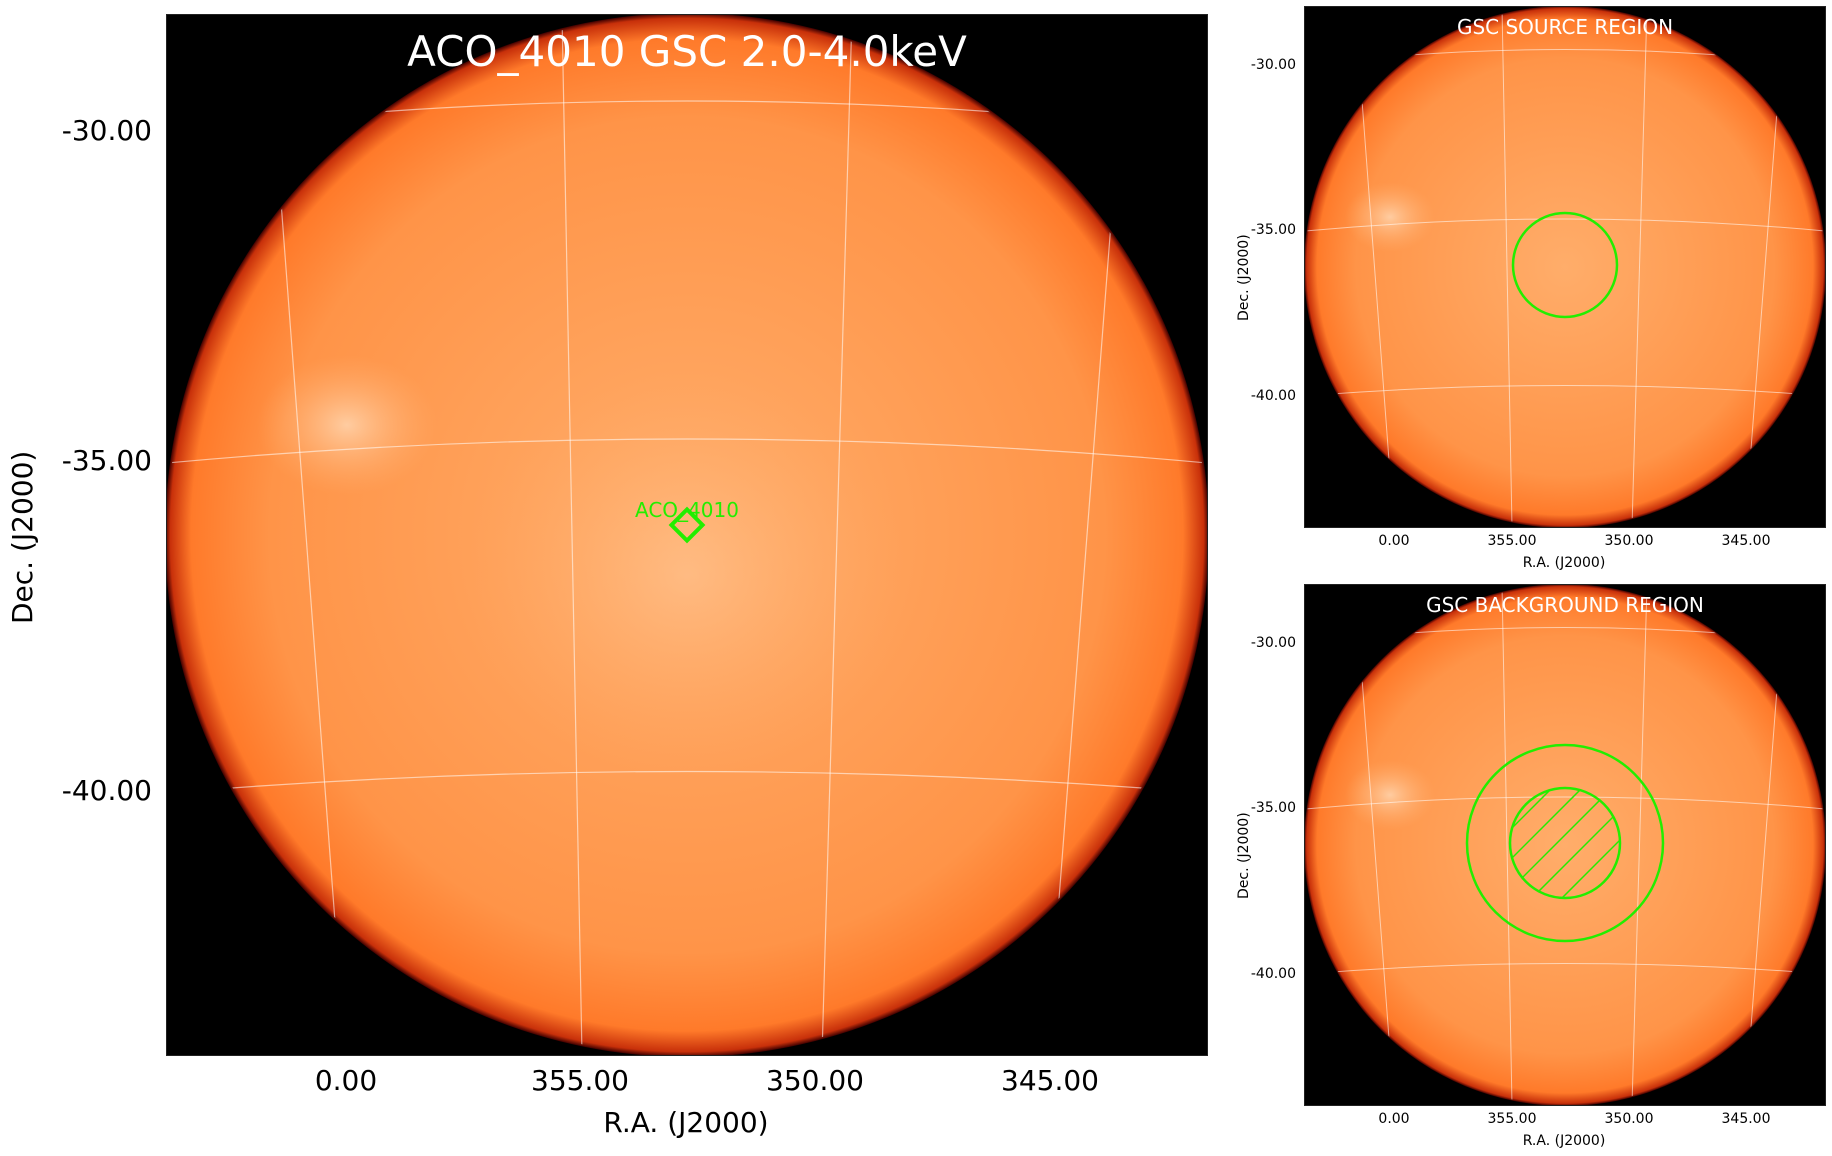  Describe the element at coordinates (1565, 27) in the screenshot. I see `source-title: GSC SOURCE REGION` at that location.